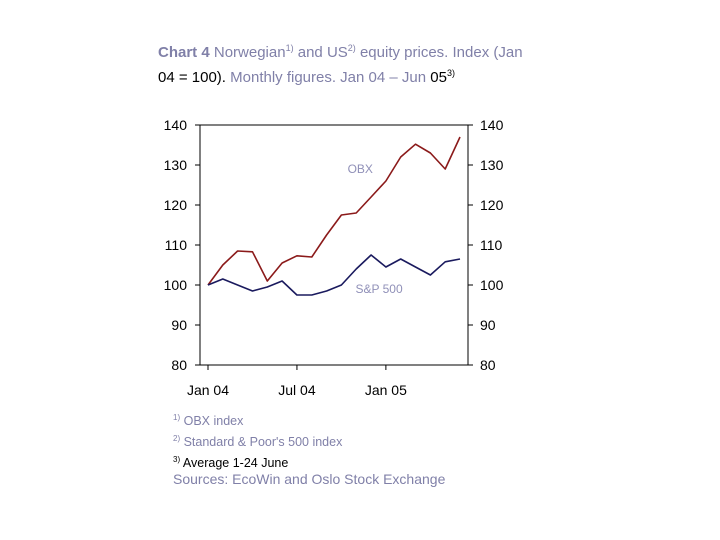 Image resolution: width=720 pixels, height=540 pixels. Describe the element at coordinates (326, 77) in the screenshot. I see `title-part6: Monthly figures. Jan 04 – Jun` at that location.